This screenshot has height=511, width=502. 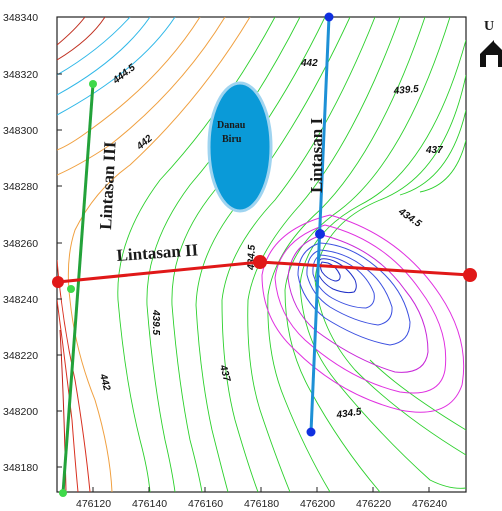 I want to click on x-tick-label: 476200, so click(x=317, y=504).